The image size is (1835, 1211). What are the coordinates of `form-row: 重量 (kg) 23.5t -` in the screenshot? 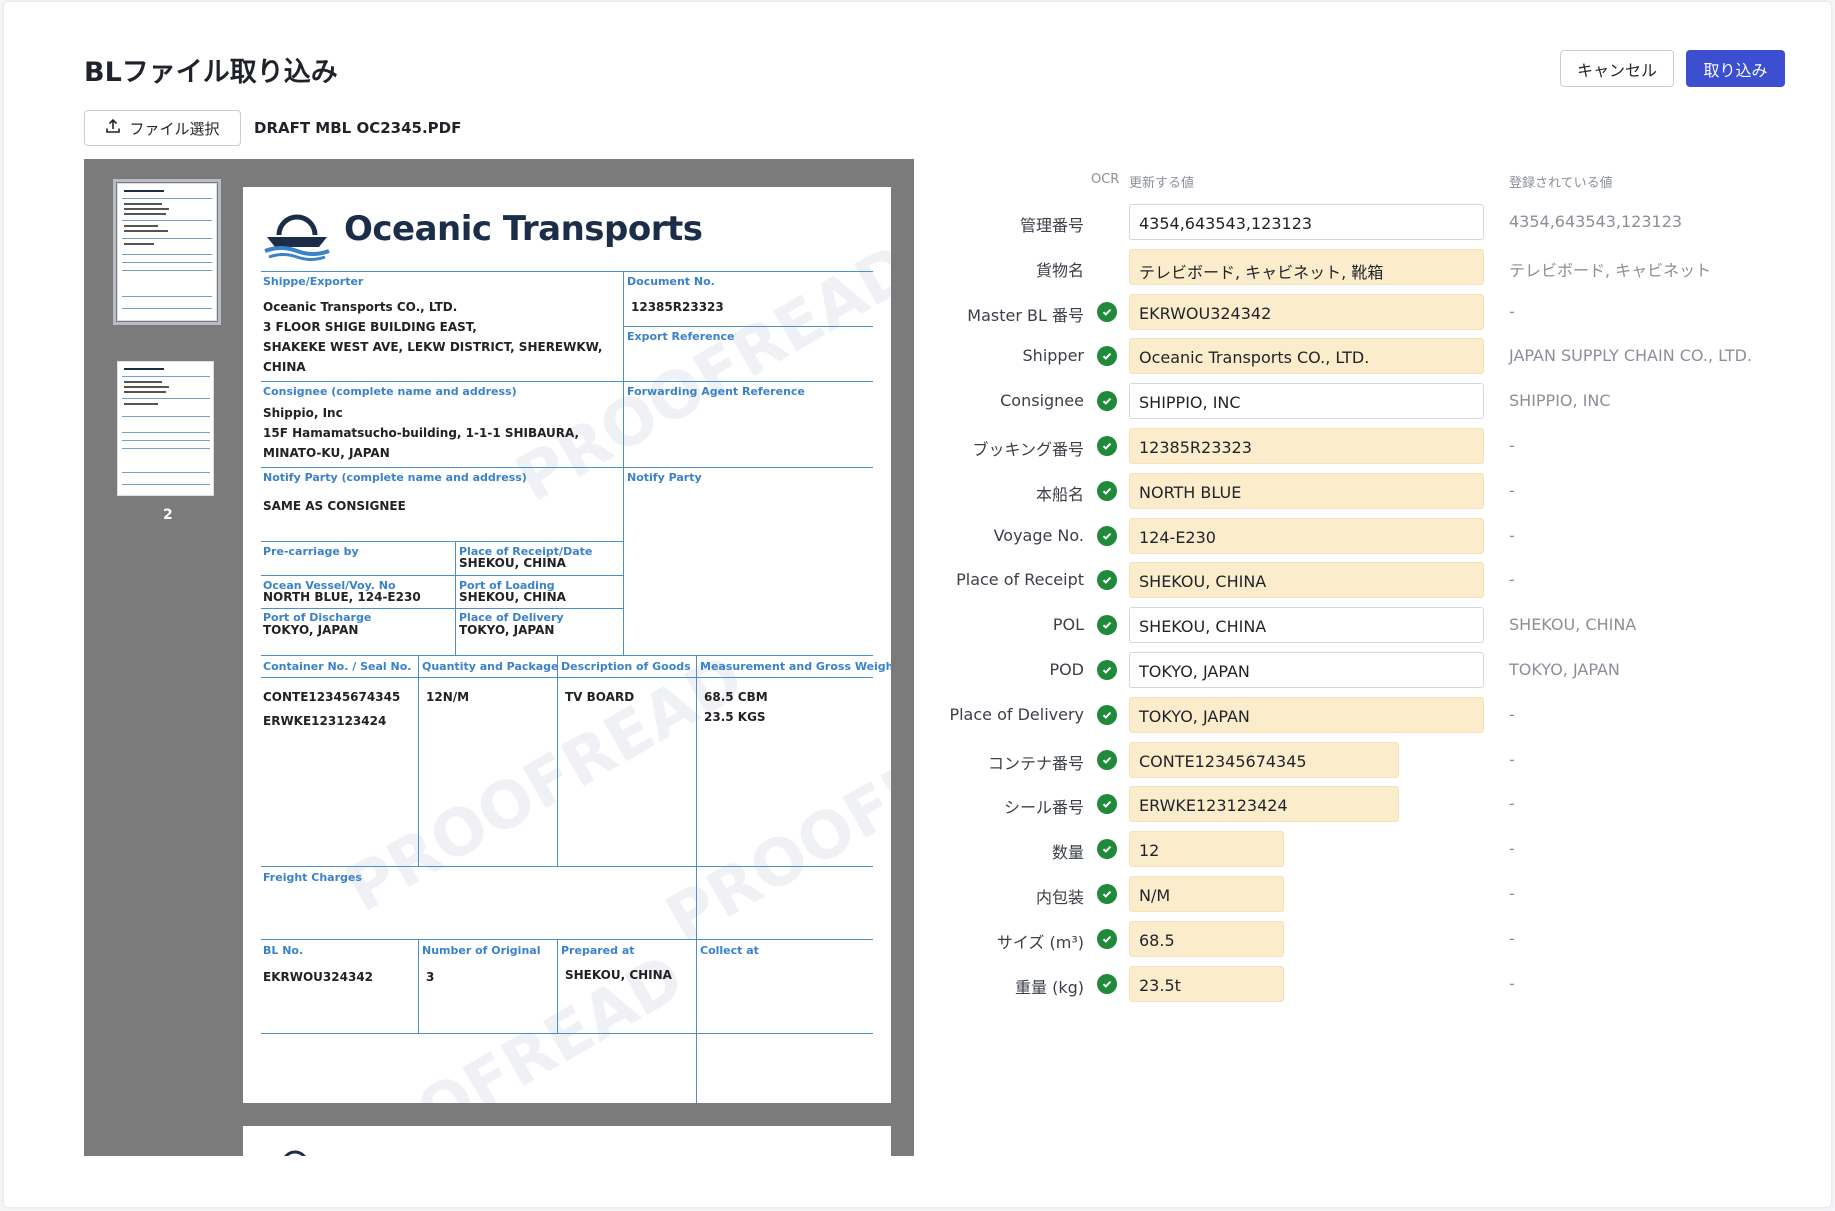 It's located at (1394, 983).